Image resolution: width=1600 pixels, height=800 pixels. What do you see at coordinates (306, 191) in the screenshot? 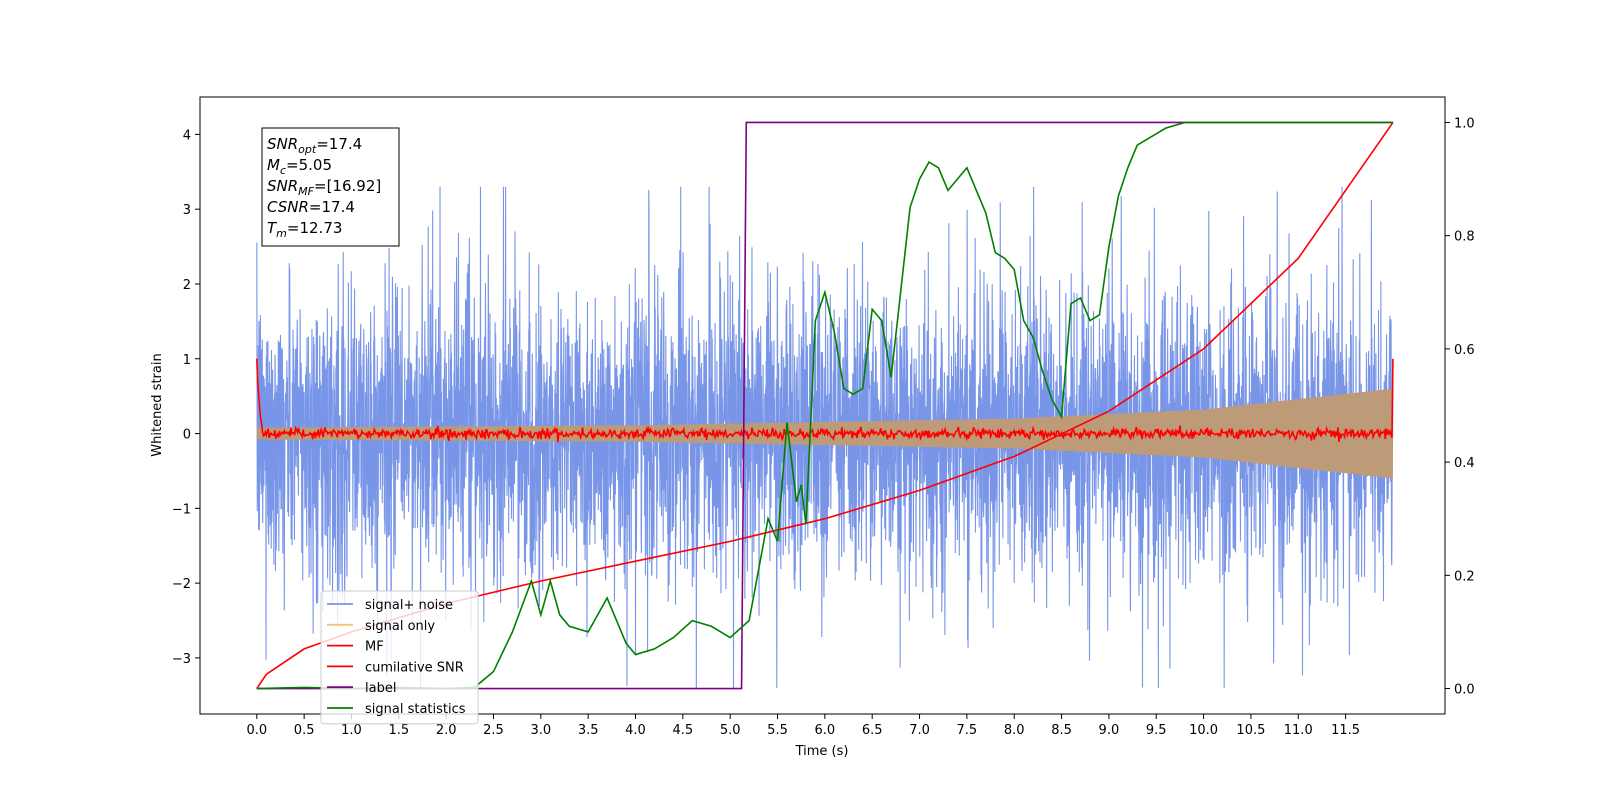
I see `stats-subscript: MF` at bounding box center [306, 191].